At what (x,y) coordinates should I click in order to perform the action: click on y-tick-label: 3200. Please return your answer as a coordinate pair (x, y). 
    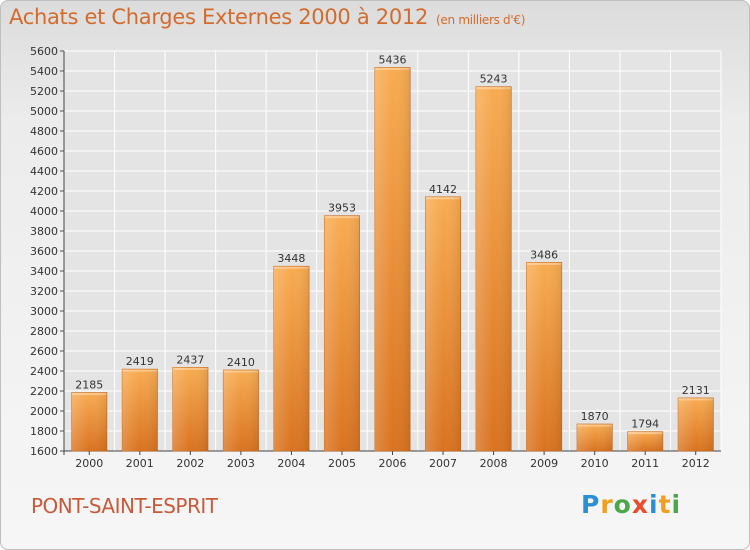
    Looking at the image, I should click on (44, 291).